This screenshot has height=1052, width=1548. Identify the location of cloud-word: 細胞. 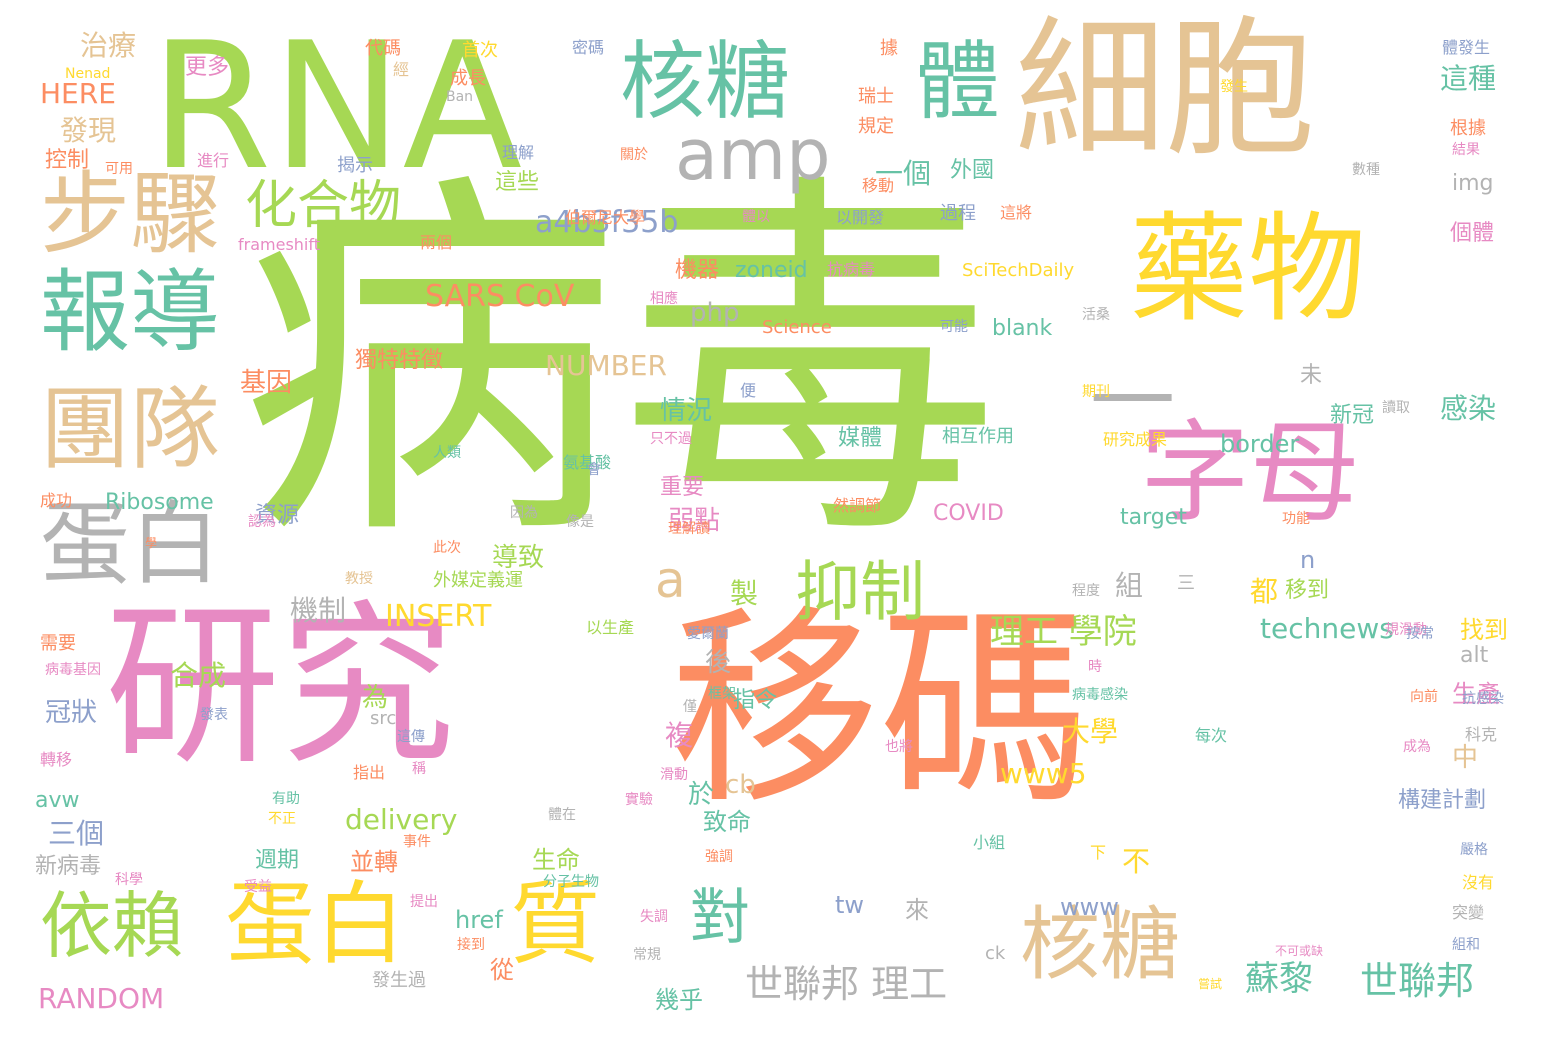
(1165, 90).